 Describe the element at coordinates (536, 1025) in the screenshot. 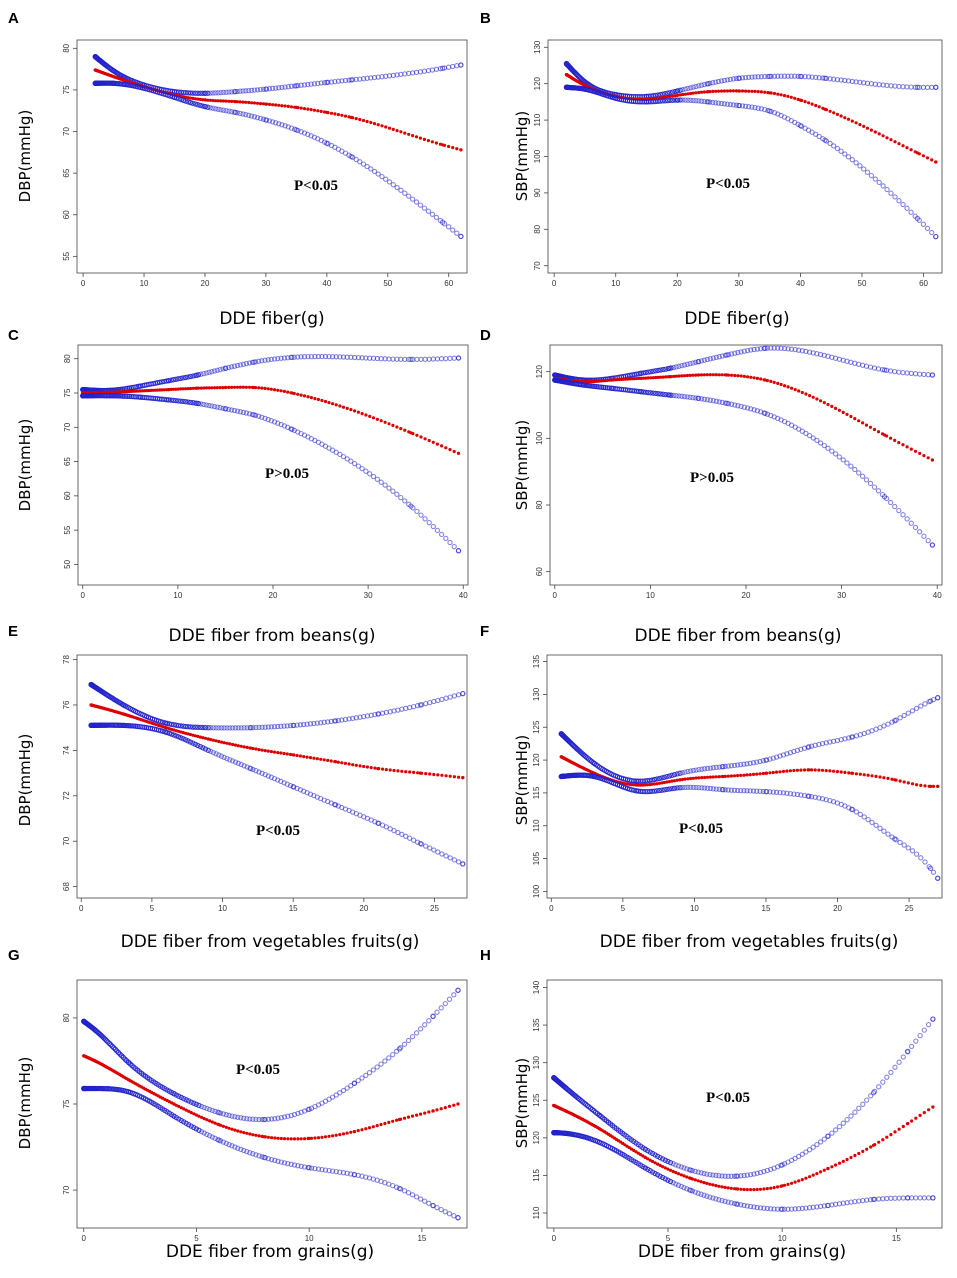

I see `y-tick-label: 135` at that location.